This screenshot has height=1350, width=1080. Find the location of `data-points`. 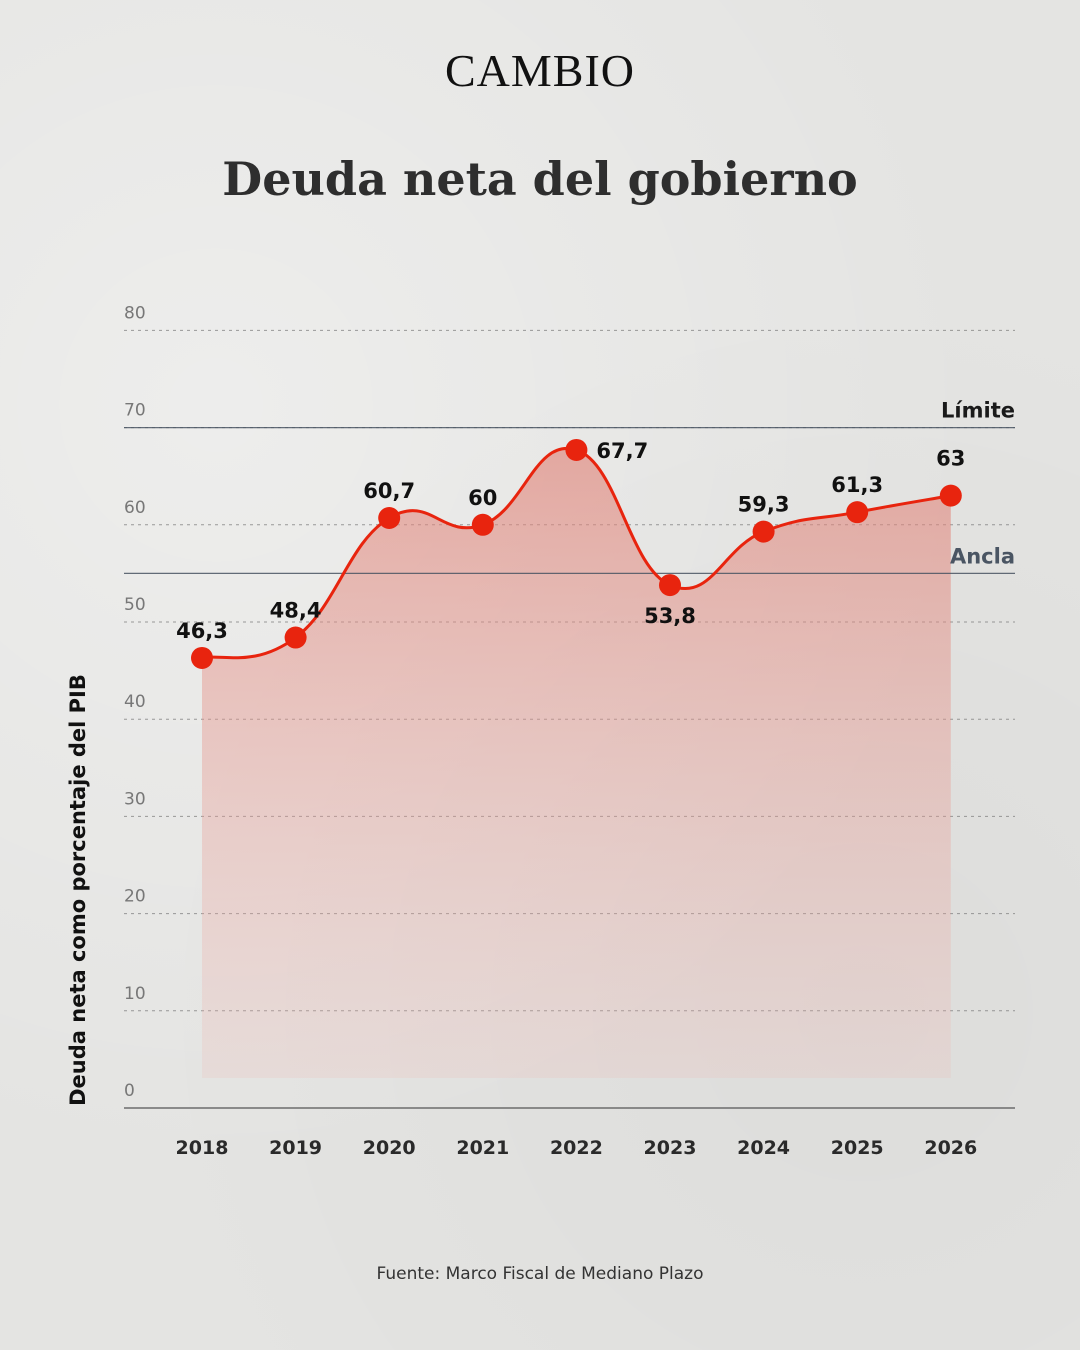

data-points is located at coordinates (576, 553).